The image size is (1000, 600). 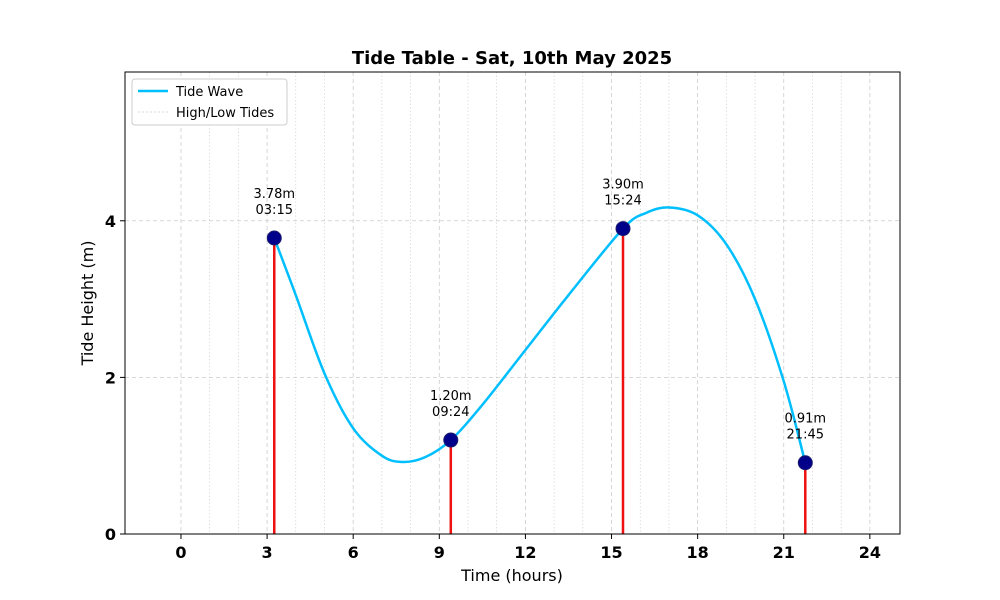 I want to click on tide-time-label-2: 15:24, so click(x=622, y=201).